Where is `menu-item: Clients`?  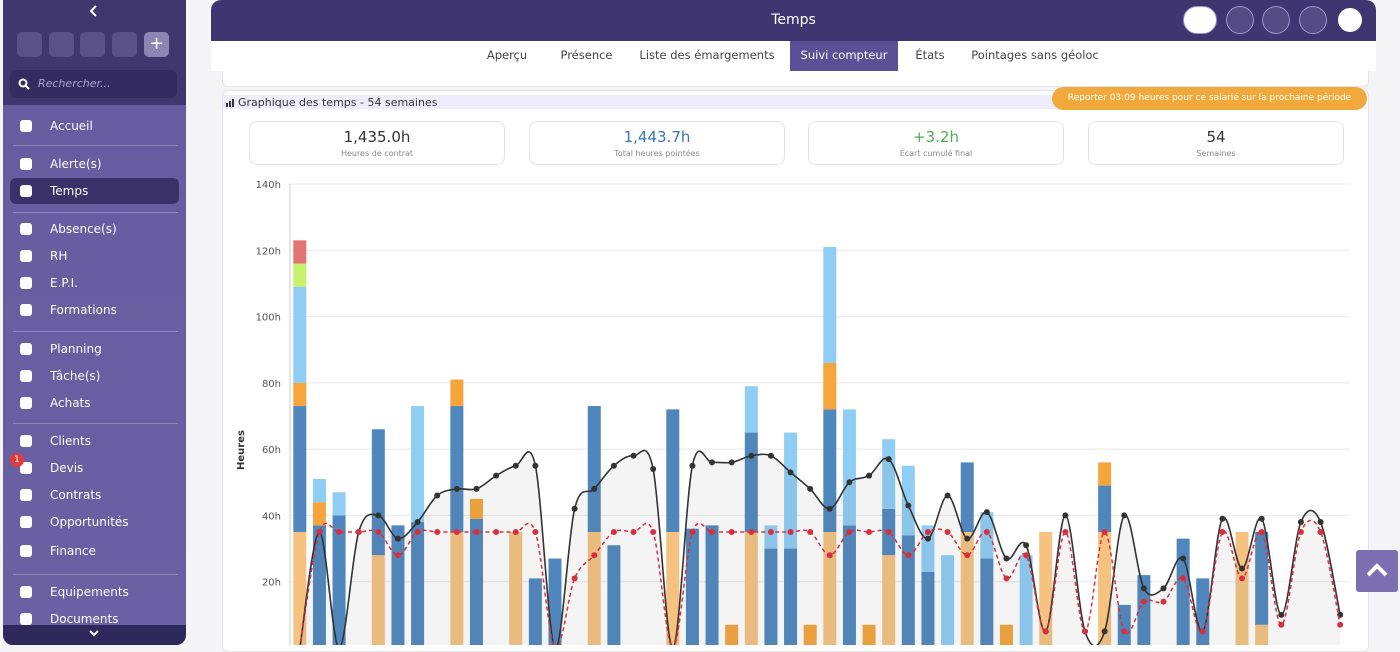
menu-item: Clients is located at coordinates (94, 441).